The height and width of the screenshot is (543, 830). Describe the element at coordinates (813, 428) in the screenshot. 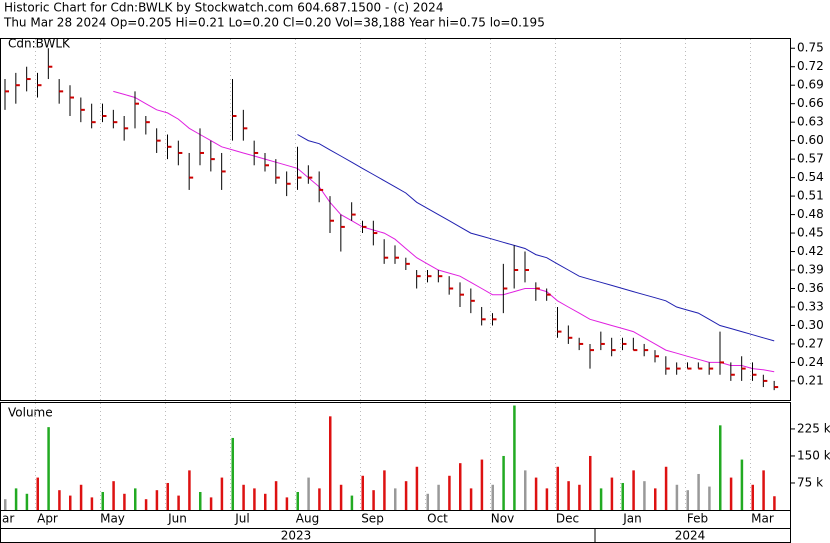

I see `v-tick-label: 225 k` at that location.